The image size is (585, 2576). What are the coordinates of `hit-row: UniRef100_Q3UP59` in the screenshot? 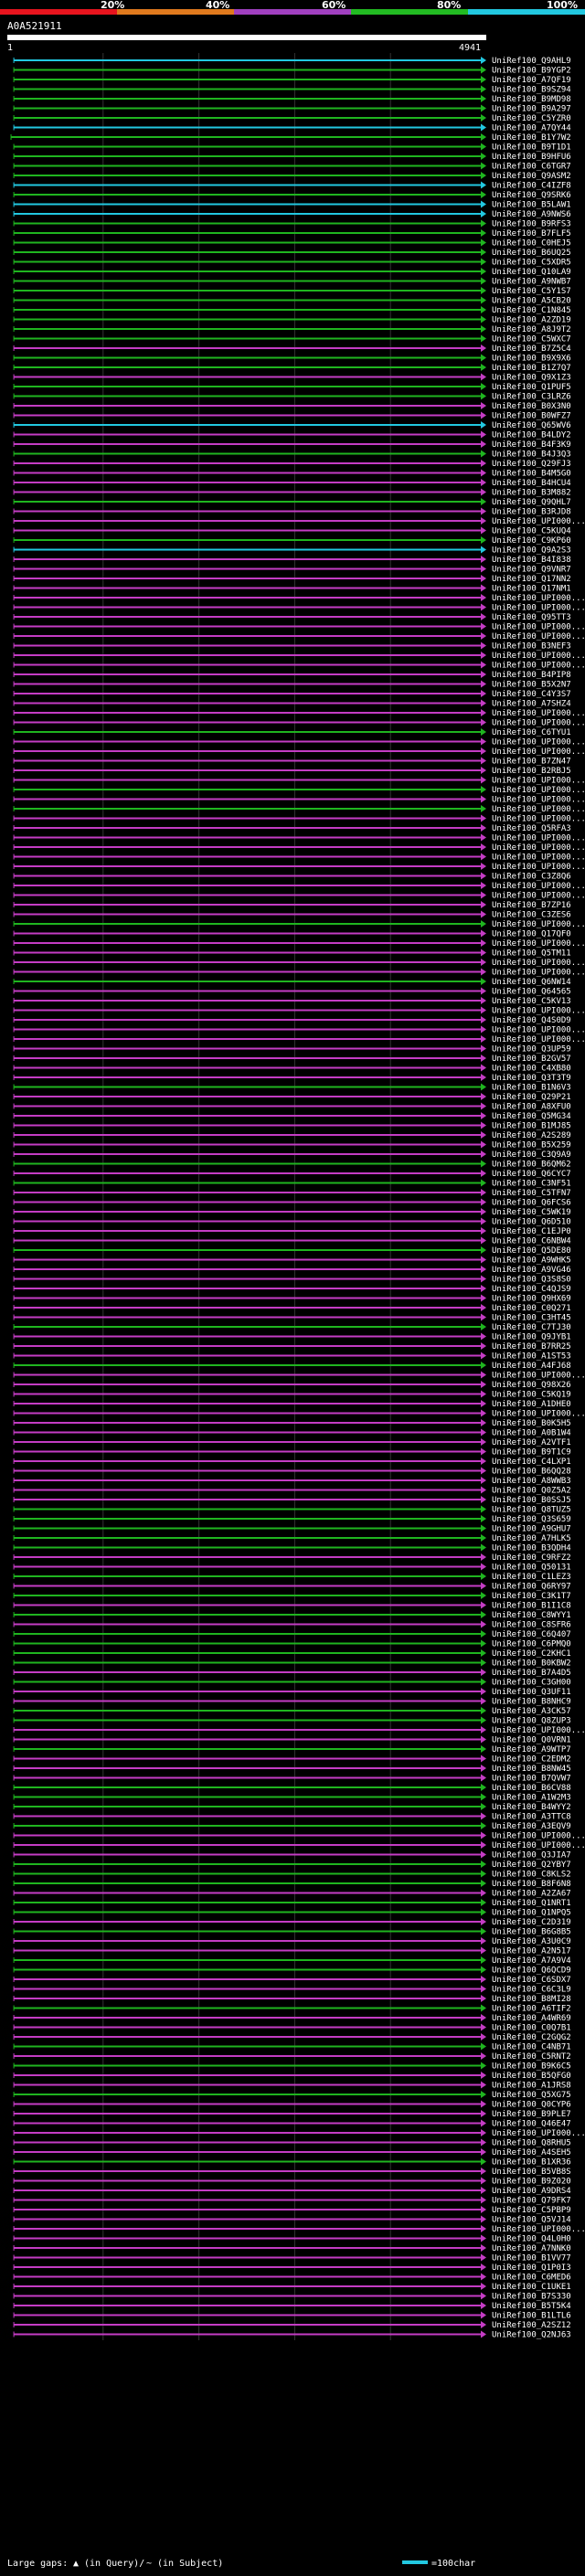 It's located at (292, 1049).